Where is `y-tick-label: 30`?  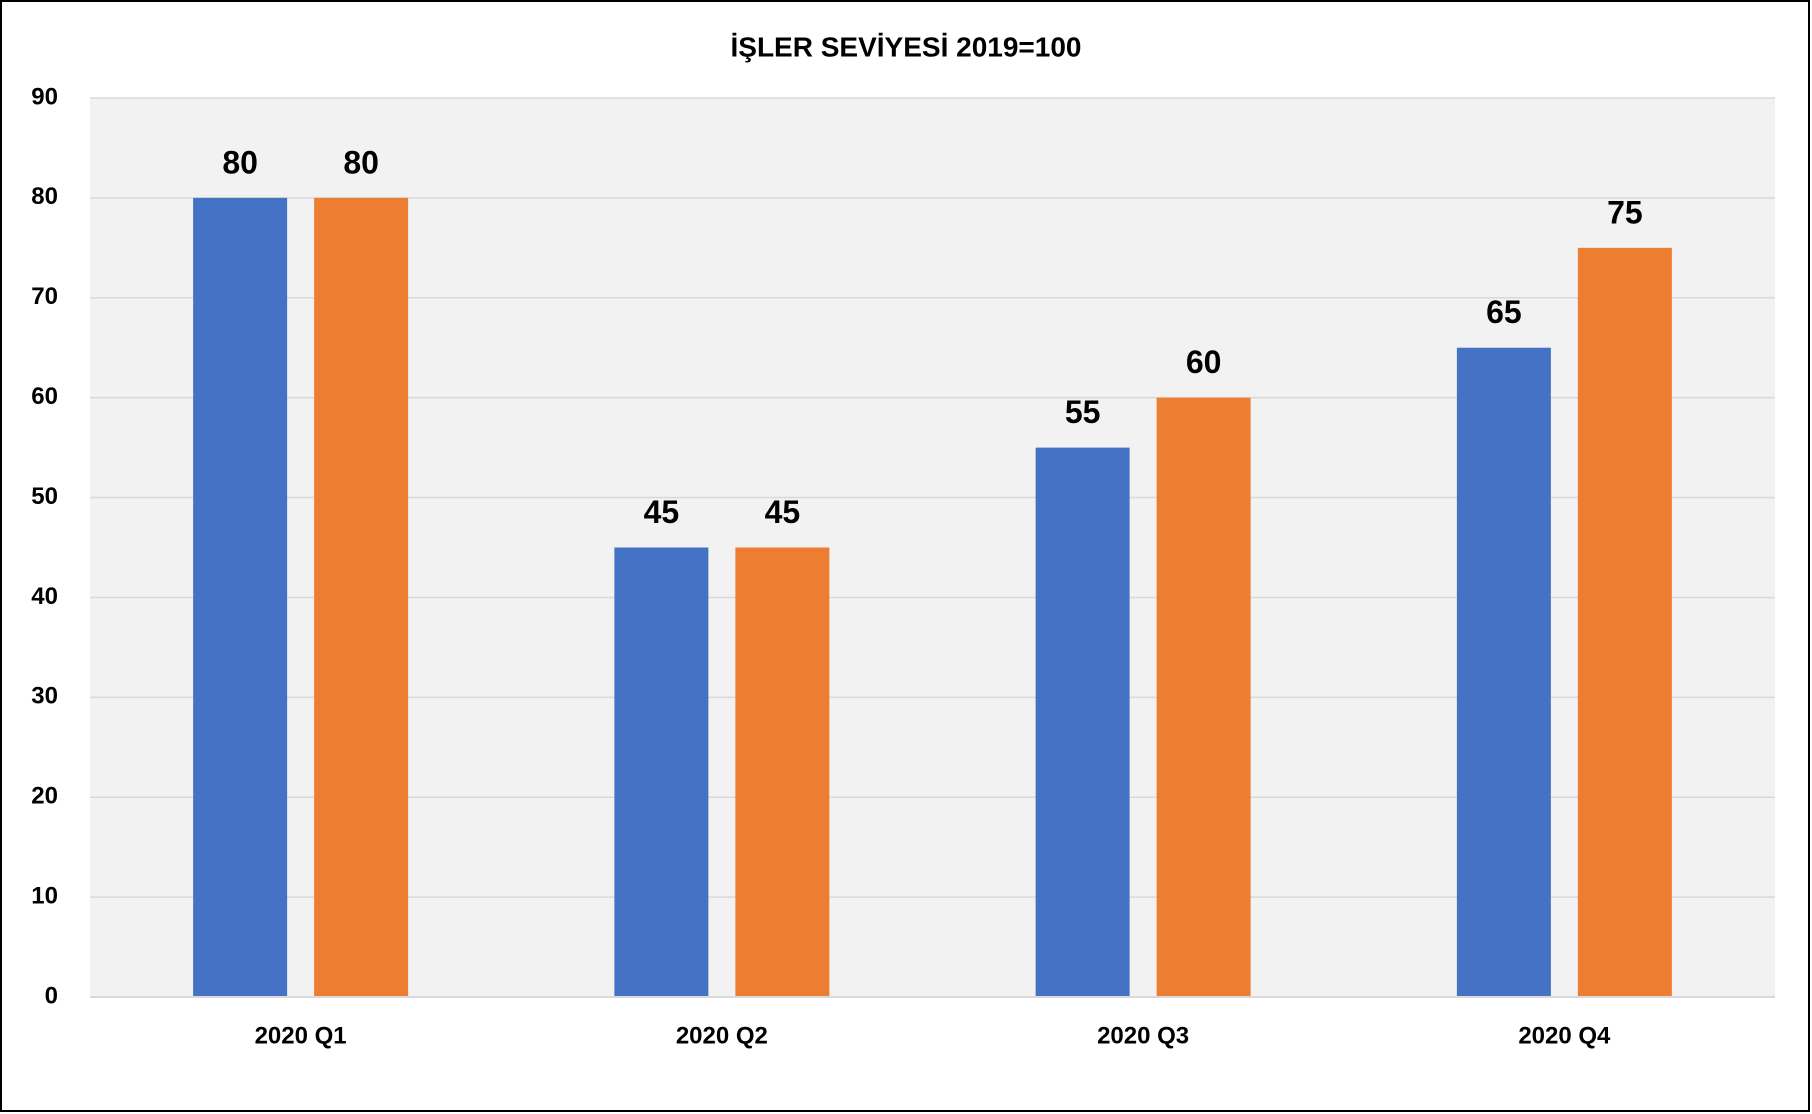
y-tick-label: 30 is located at coordinates (44, 696).